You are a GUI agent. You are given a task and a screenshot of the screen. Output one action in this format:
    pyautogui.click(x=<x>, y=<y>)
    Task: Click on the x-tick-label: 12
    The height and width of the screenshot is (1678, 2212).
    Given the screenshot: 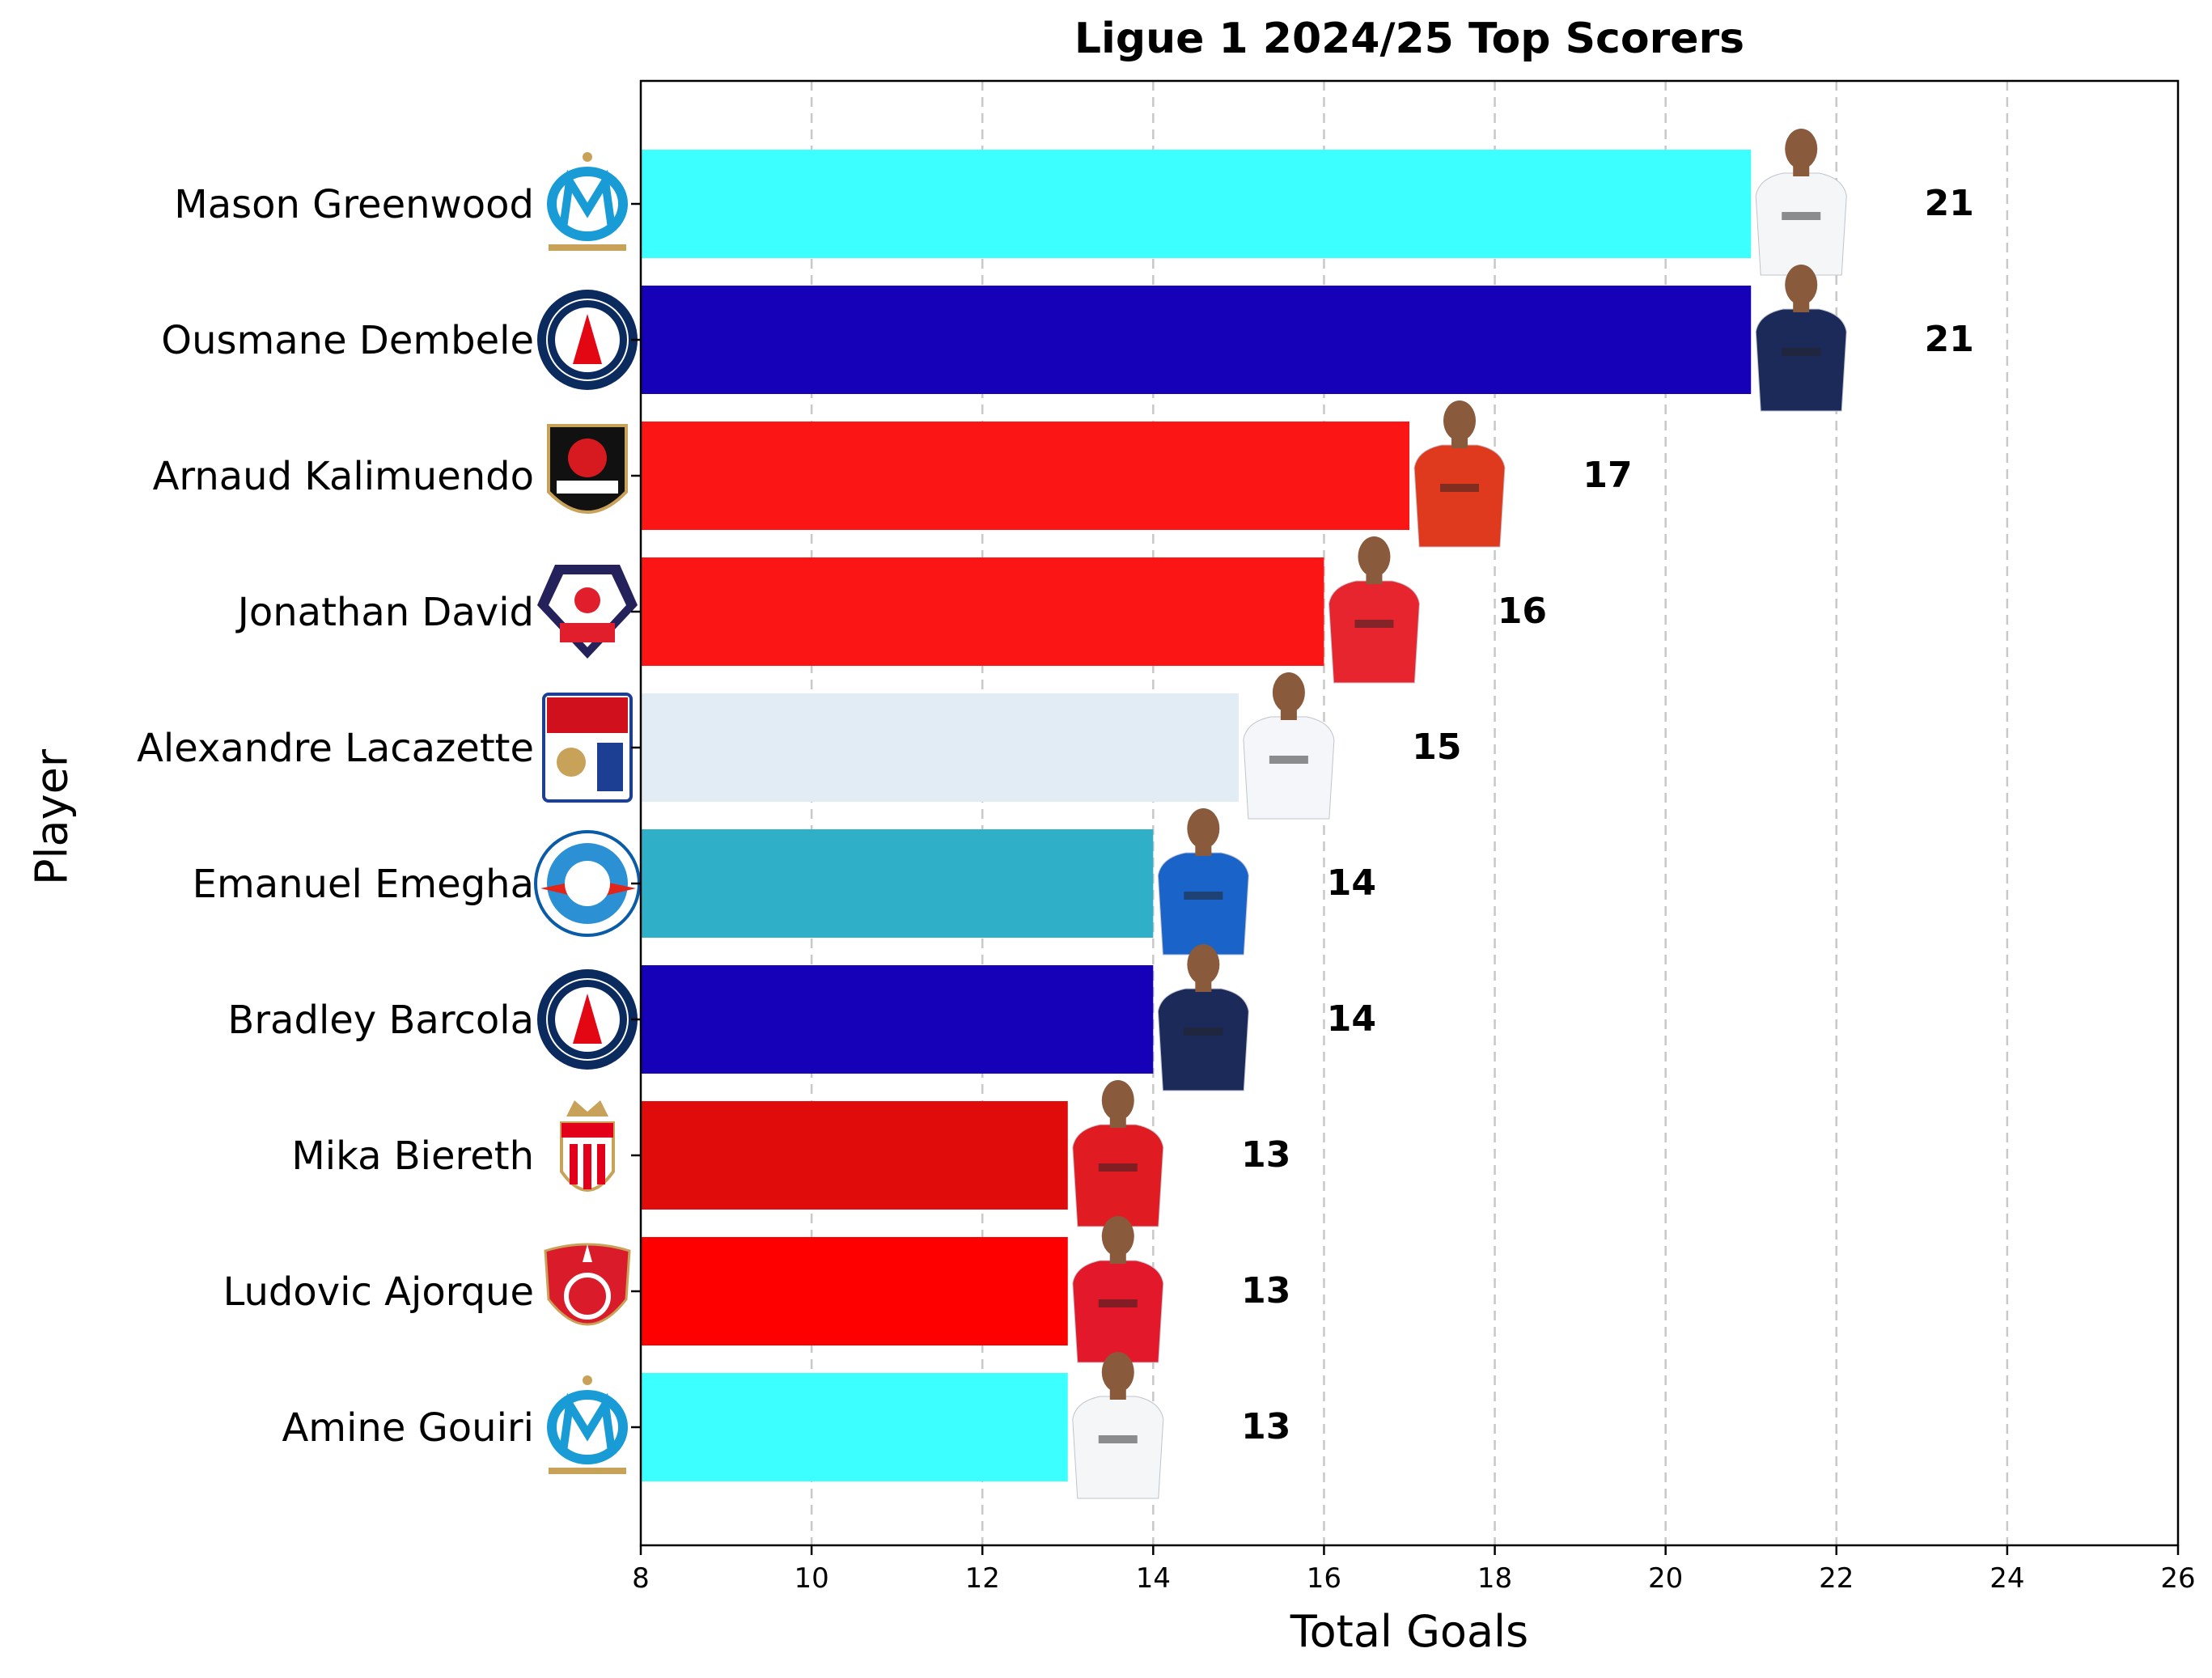 What is the action you would take?
    pyautogui.click(x=982, y=1579)
    